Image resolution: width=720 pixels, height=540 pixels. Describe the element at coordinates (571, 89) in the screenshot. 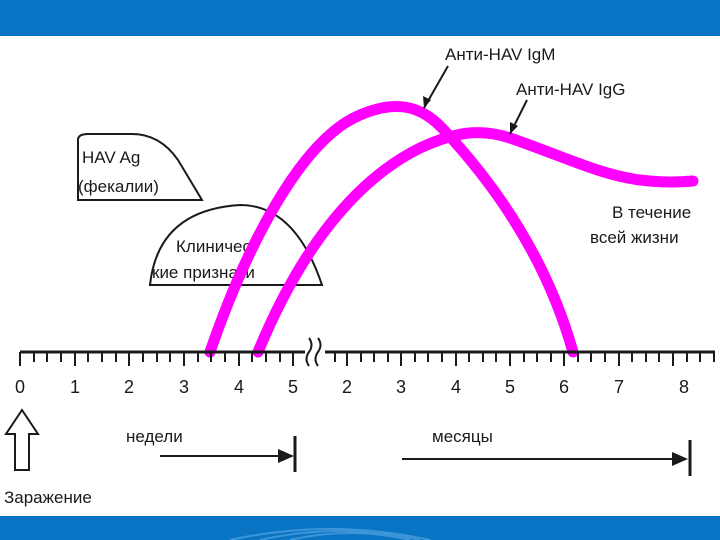

I see `igg-label: Анти-HAV IgG` at that location.